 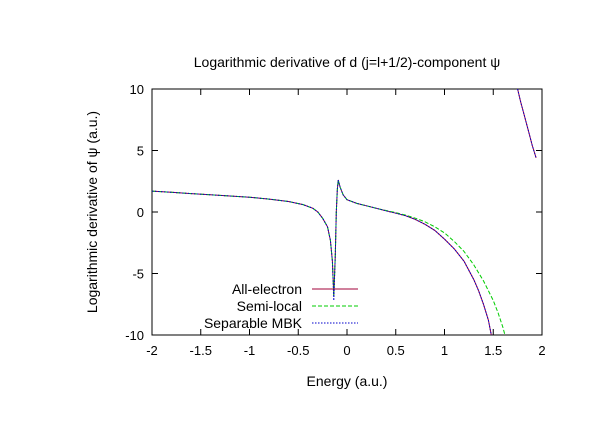 I want to click on x-tick-label: 1.5, so click(x=493, y=350).